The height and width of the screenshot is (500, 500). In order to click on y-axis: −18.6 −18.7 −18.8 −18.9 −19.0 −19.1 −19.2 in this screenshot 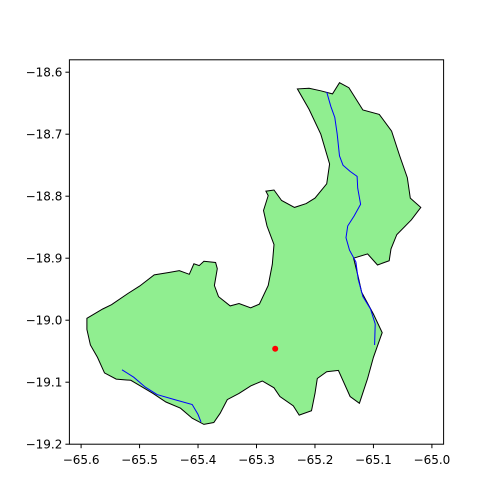, I will do `click(48, 259)`.